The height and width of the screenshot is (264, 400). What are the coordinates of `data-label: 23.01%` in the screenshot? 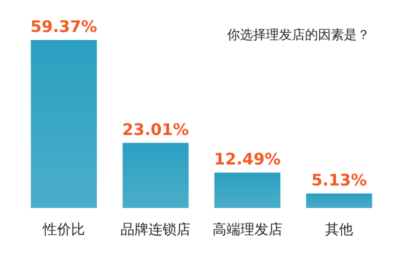 It's located at (155, 129).